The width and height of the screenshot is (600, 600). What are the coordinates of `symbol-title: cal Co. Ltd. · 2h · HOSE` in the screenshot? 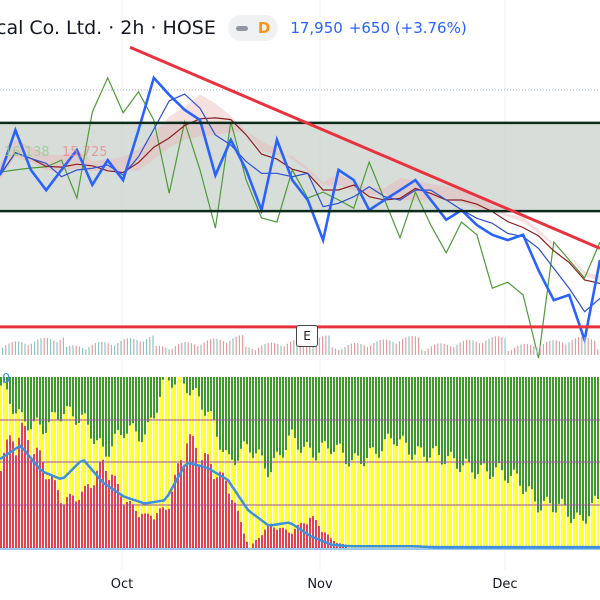 It's located at (108, 28).